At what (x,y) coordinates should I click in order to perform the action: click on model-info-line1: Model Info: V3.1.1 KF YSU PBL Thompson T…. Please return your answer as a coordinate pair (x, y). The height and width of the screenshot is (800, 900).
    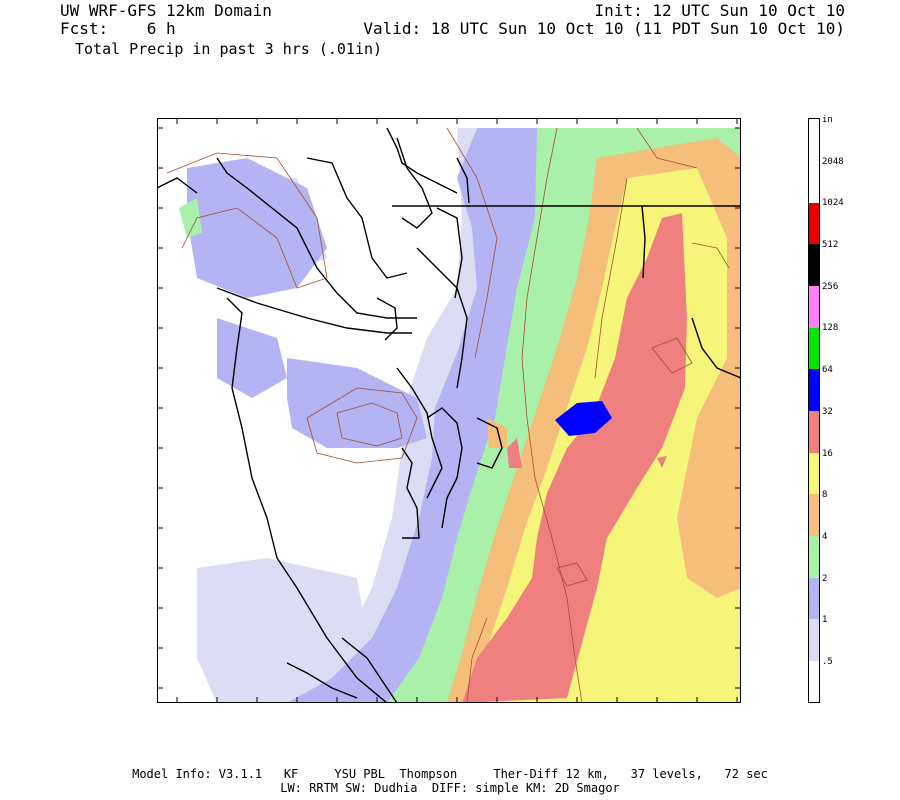
    Looking at the image, I should click on (450, 774).